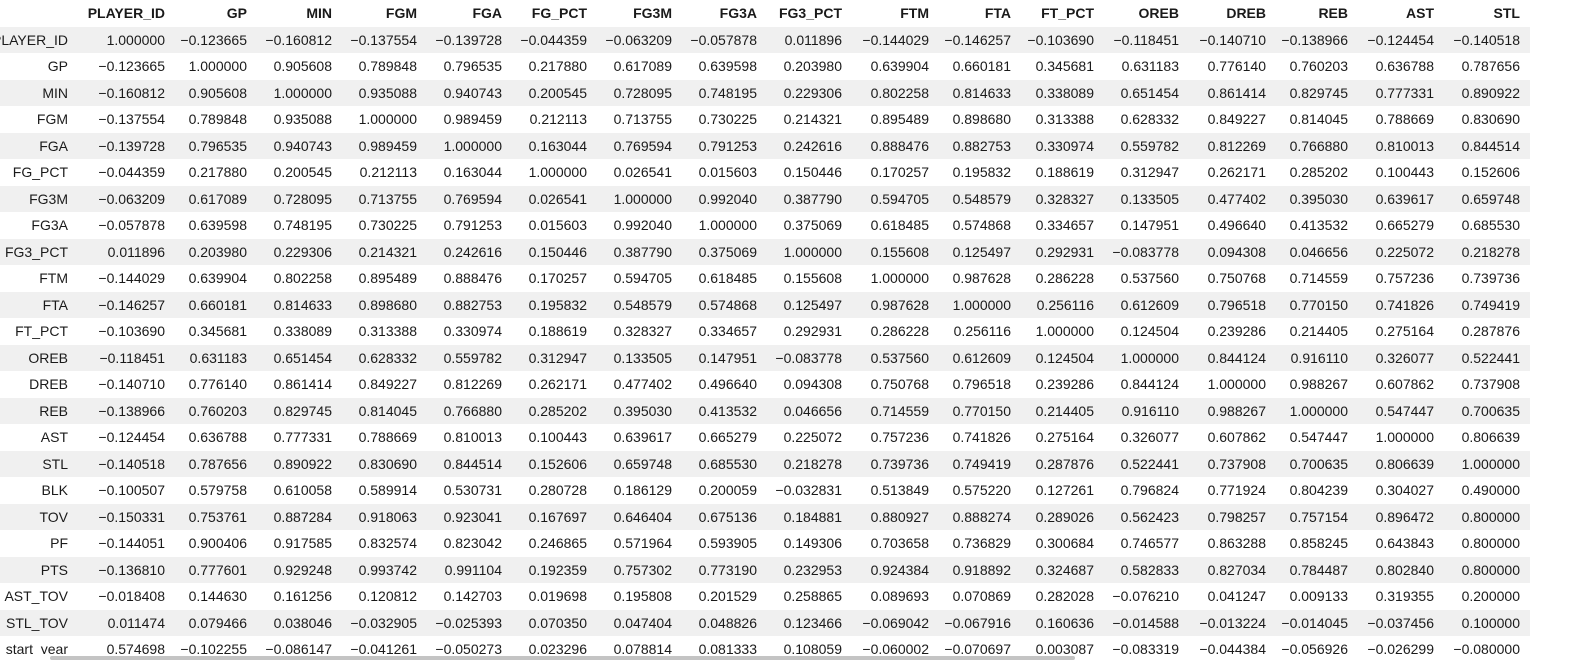  What do you see at coordinates (557, 410) in the screenshot?
I see `table-cell: 0.285202` at bounding box center [557, 410].